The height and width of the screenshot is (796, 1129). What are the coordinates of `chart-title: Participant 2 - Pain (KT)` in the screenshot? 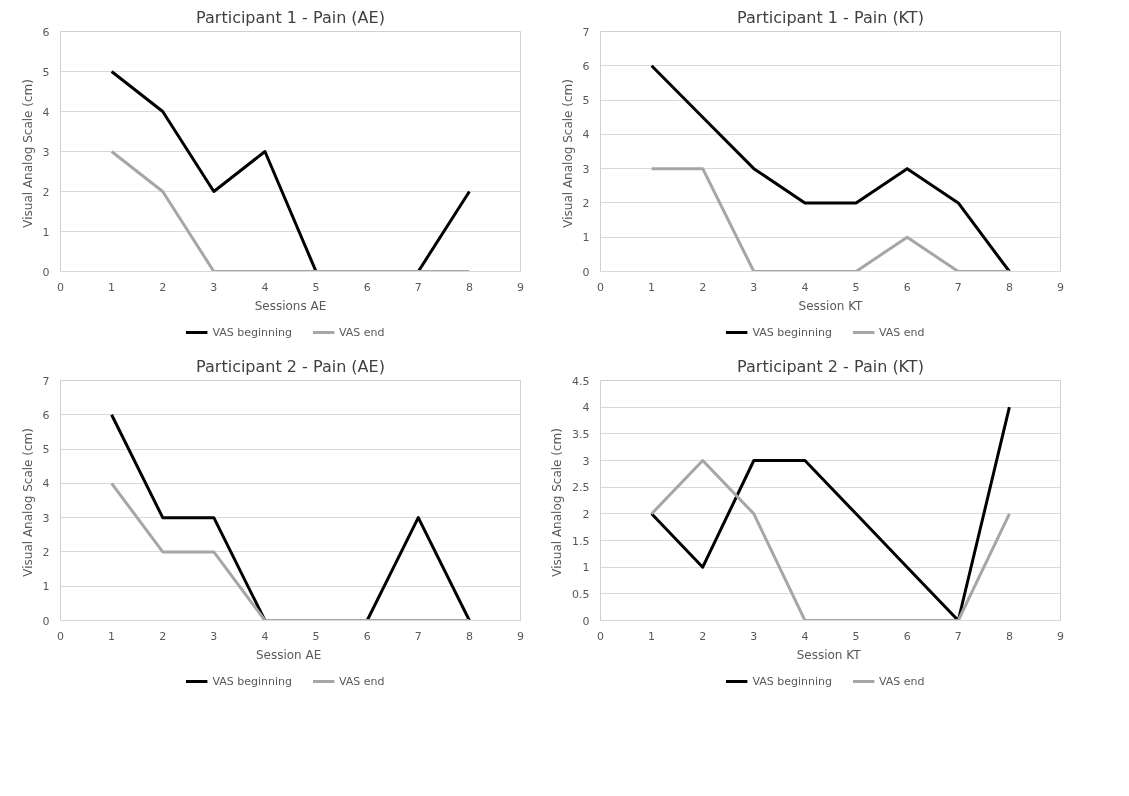 It's located at (830, 366).